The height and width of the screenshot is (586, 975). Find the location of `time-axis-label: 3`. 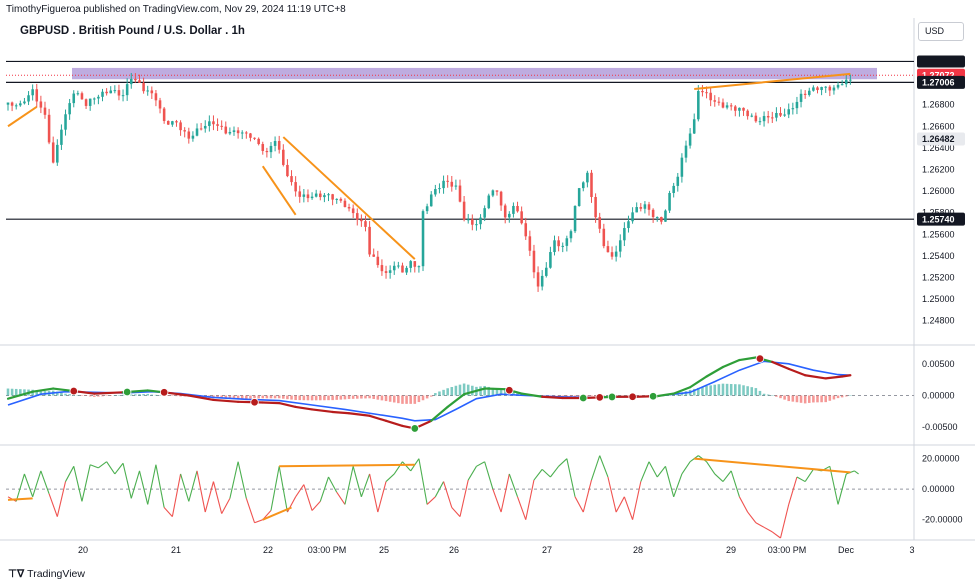

time-axis-label: 3 is located at coordinates (911, 550).